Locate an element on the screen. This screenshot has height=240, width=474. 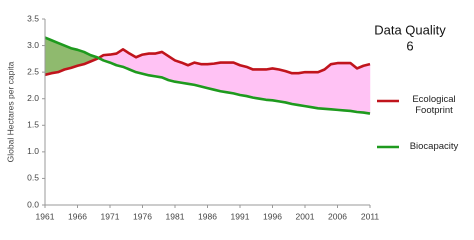
x-tick-label: 1986 is located at coordinates (207, 216).